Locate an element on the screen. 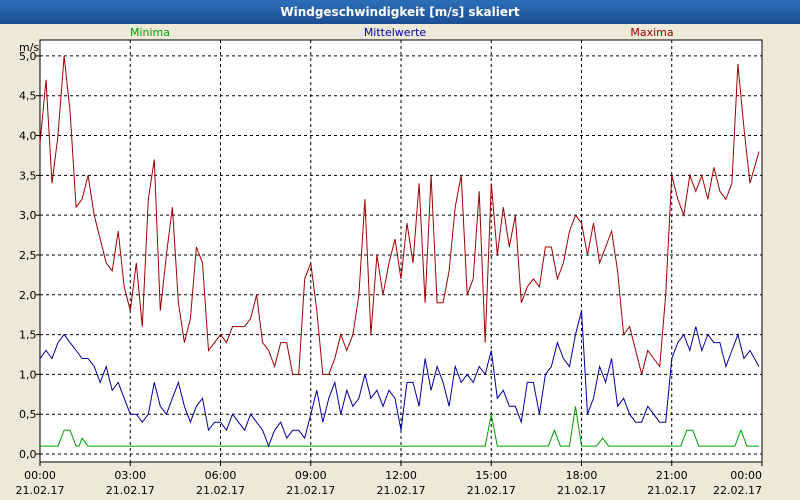 This screenshot has width=800, height=500. x-tick-time-label: 18:00 is located at coordinates (582, 475).